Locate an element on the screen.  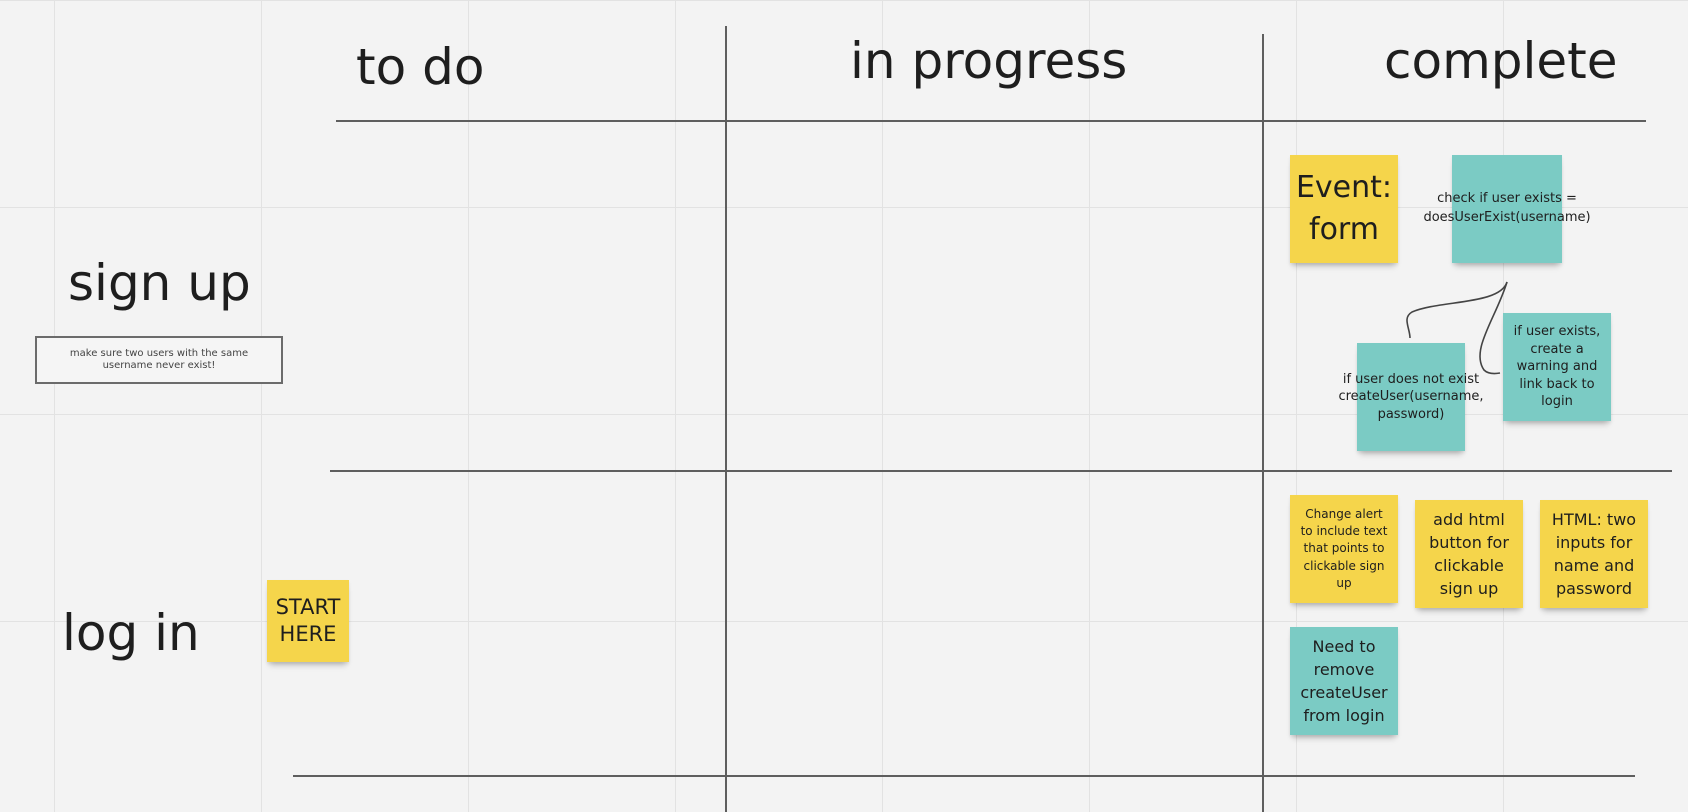
column-title-in-progress: in progress is located at coordinates (989, 61).